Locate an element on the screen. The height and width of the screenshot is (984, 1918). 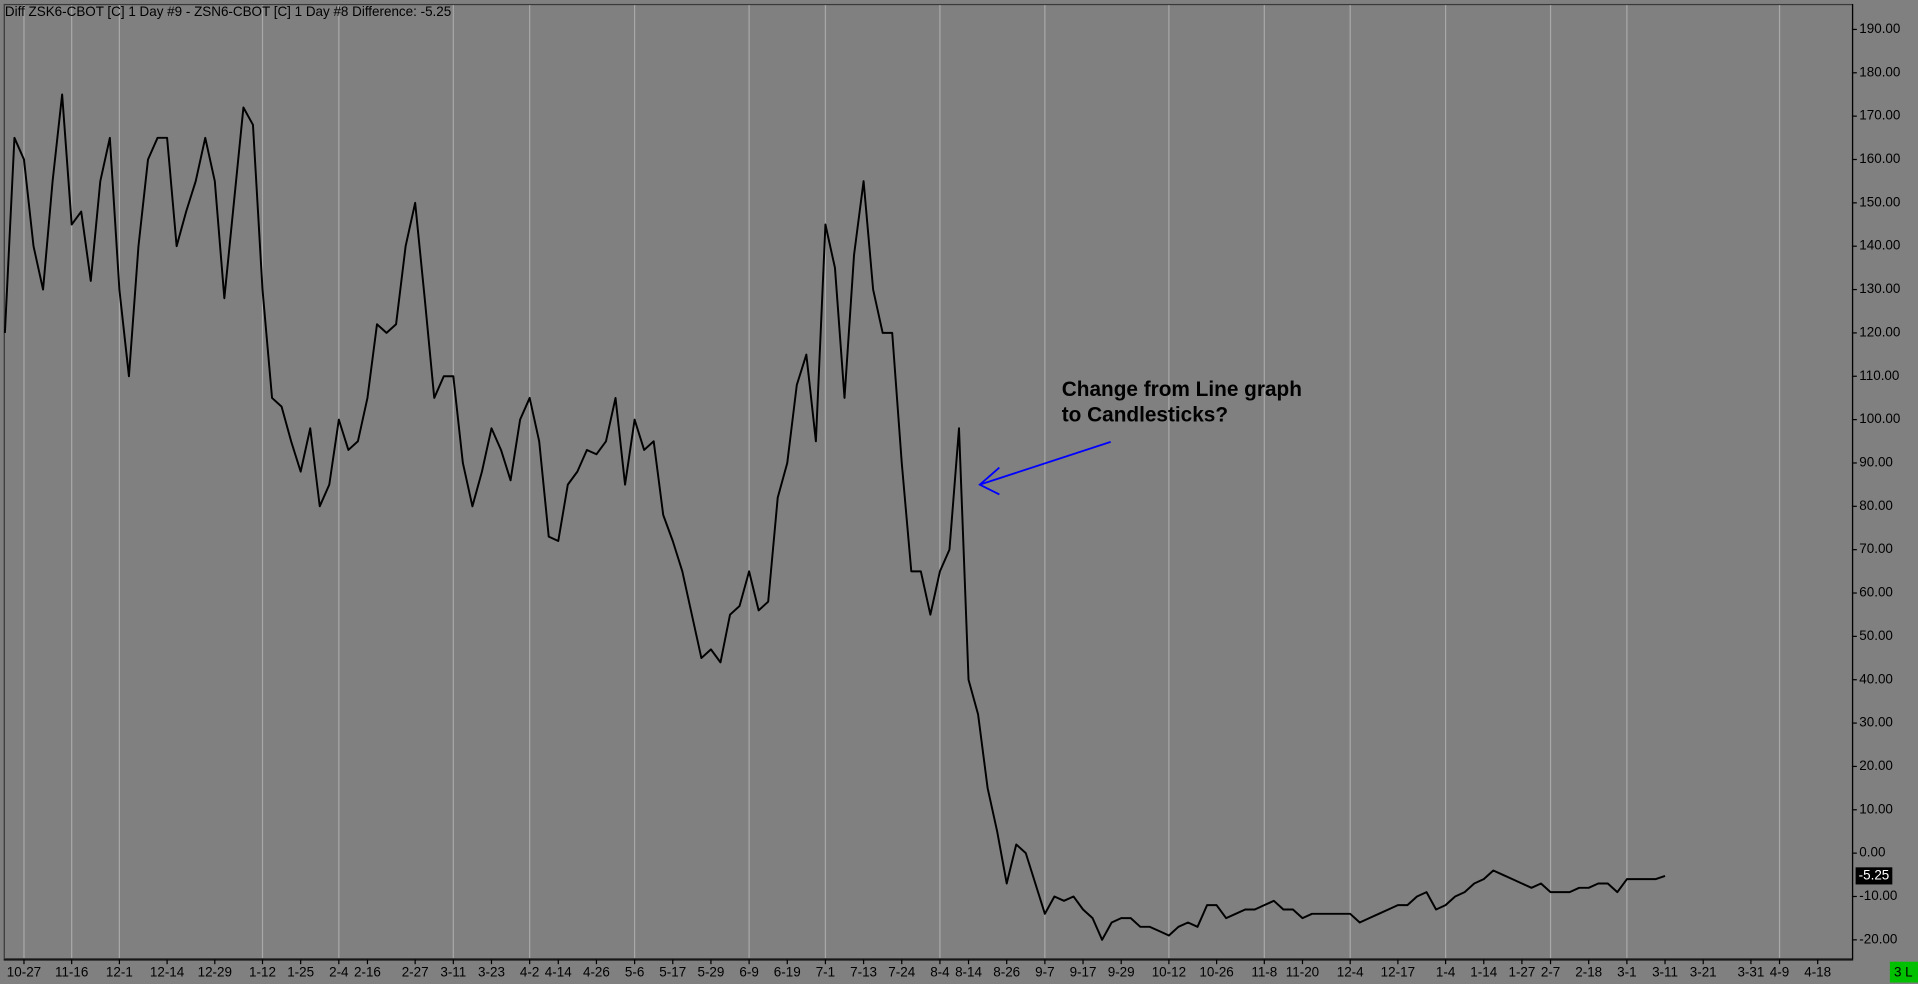
y-tick-label: 130.00 is located at coordinates (1879, 288).